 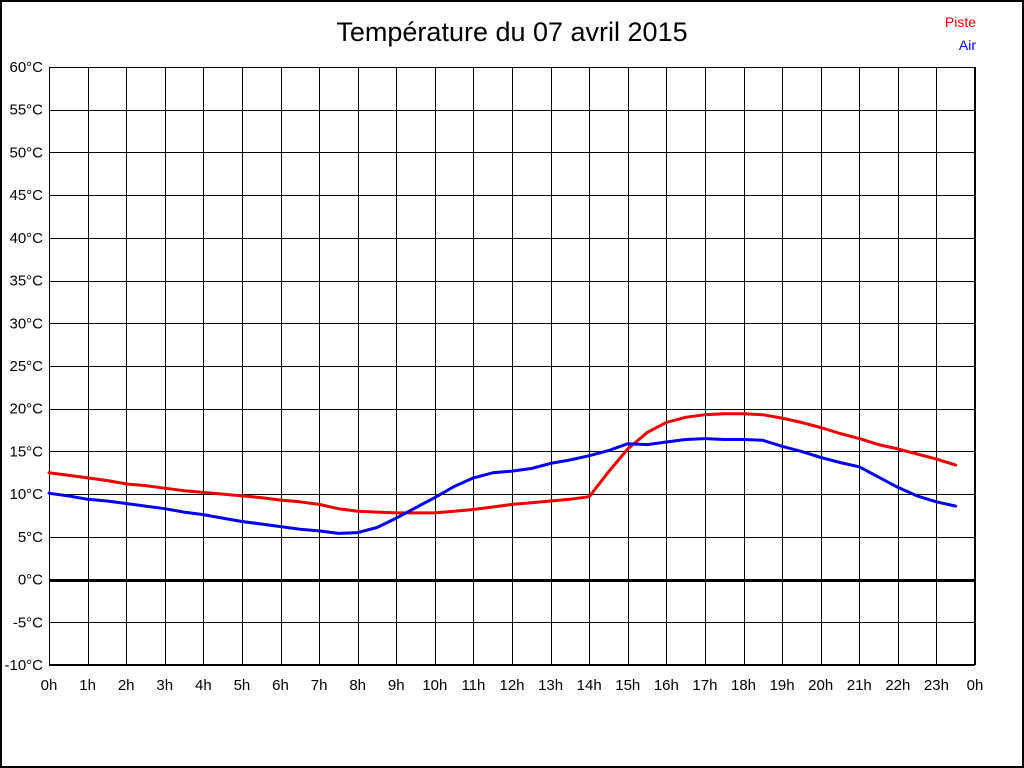 I want to click on x-tick-label: 20h, so click(x=820, y=685).